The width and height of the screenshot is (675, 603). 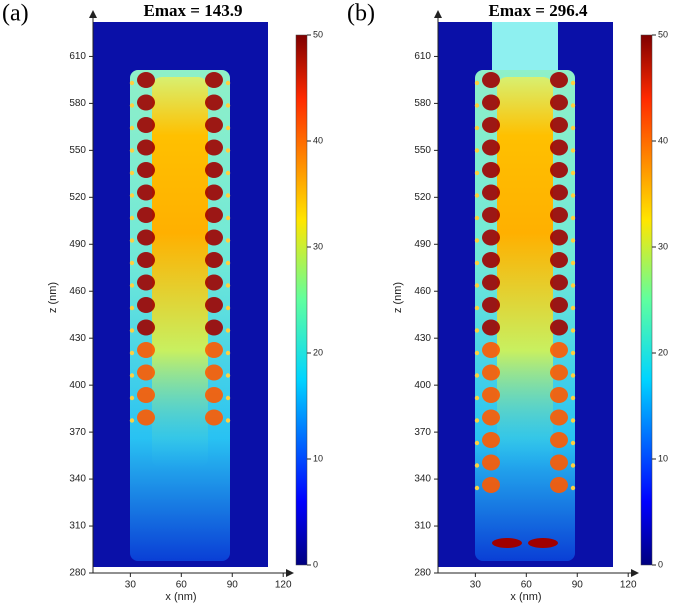 What do you see at coordinates (507, 543) in the screenshot?
I see `field-bottom-spot` at bounding box center [507, 543].